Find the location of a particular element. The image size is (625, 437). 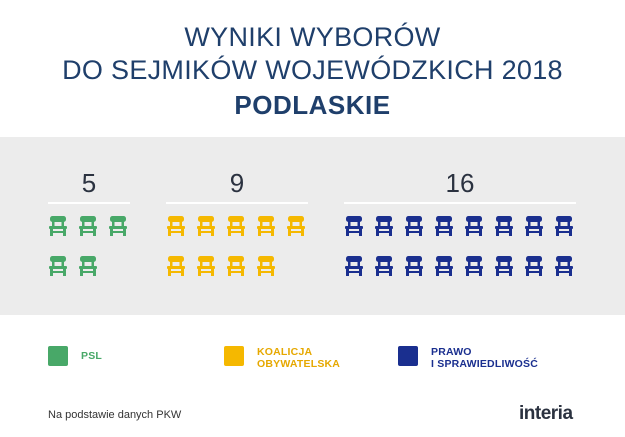

legend-label-pis: PRAWO I SPRAWIEDLIWOŚĆ is located at coordinates (485, 358).